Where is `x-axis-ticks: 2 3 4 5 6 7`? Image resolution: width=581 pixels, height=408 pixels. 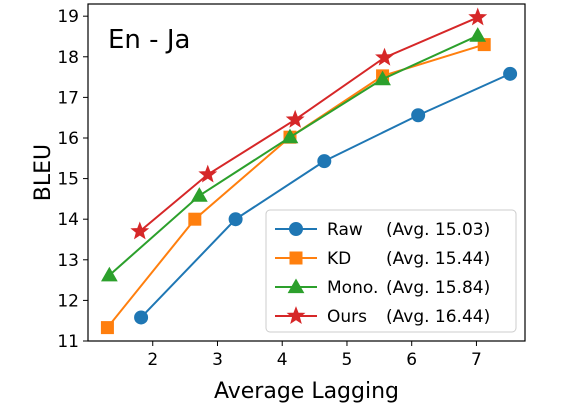 x-axis-ticks: 2 3 4 5 6 7 is located at coordinates (314, 355).